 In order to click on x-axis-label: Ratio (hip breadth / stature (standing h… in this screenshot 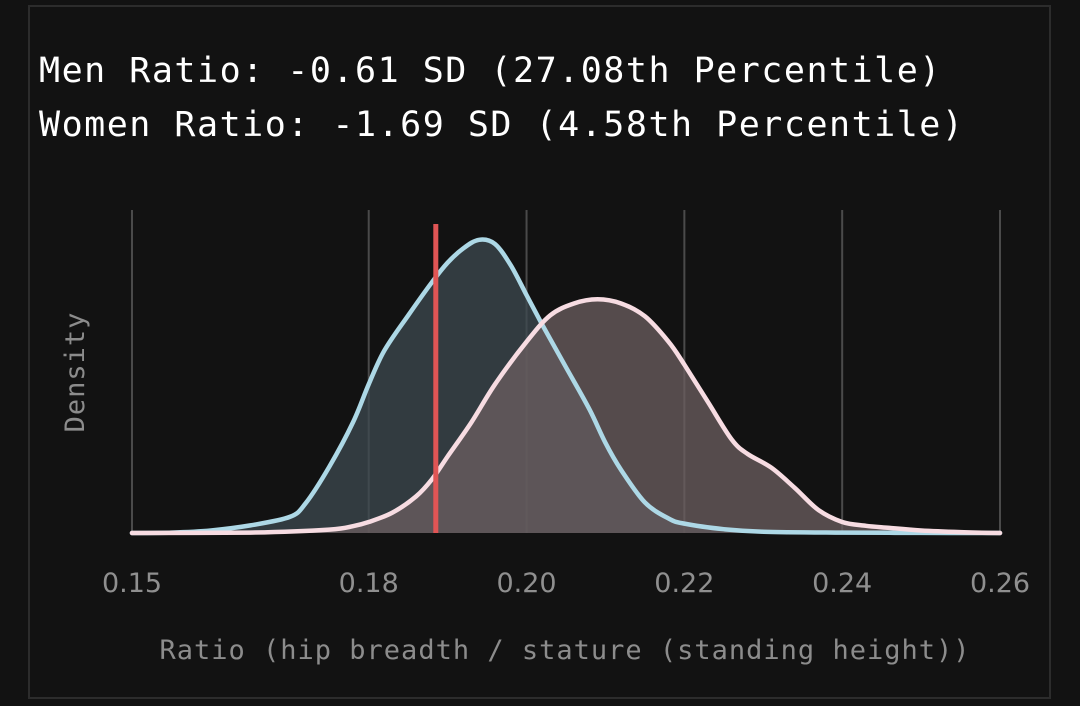, I will do `click(564, 650)`.